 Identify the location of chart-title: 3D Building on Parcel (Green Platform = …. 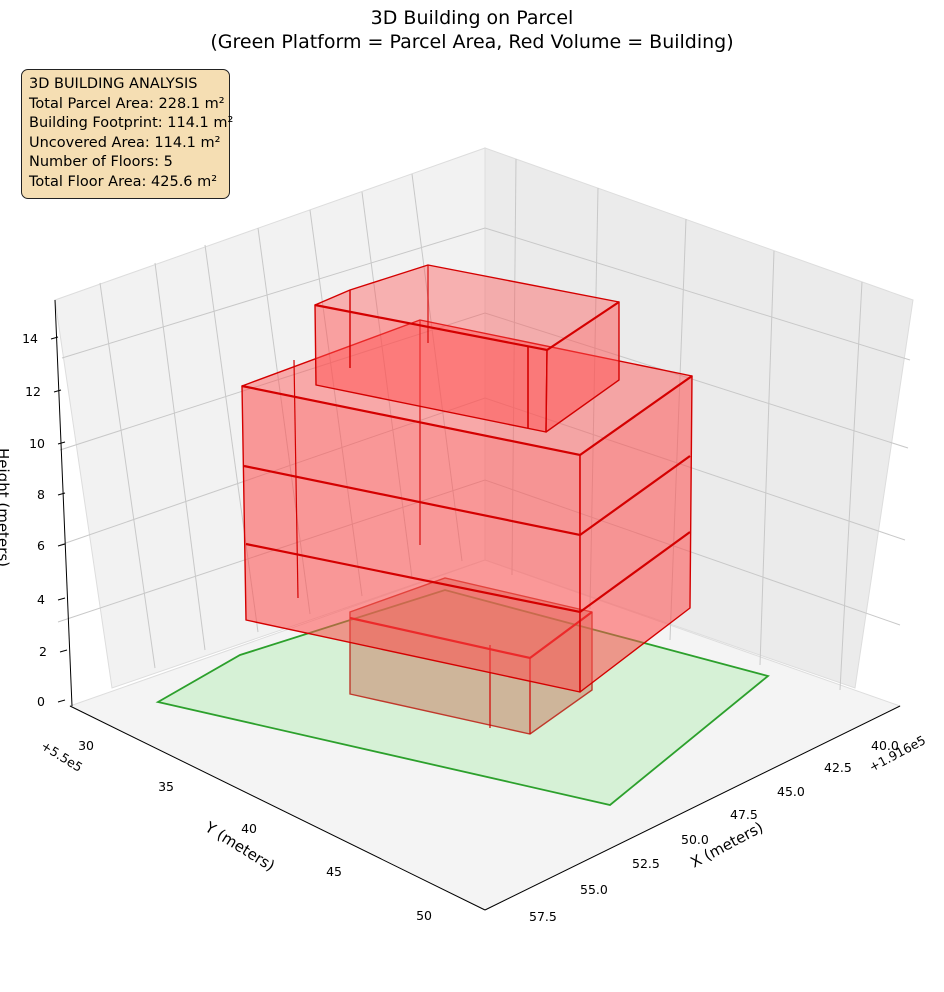
(472, 30).